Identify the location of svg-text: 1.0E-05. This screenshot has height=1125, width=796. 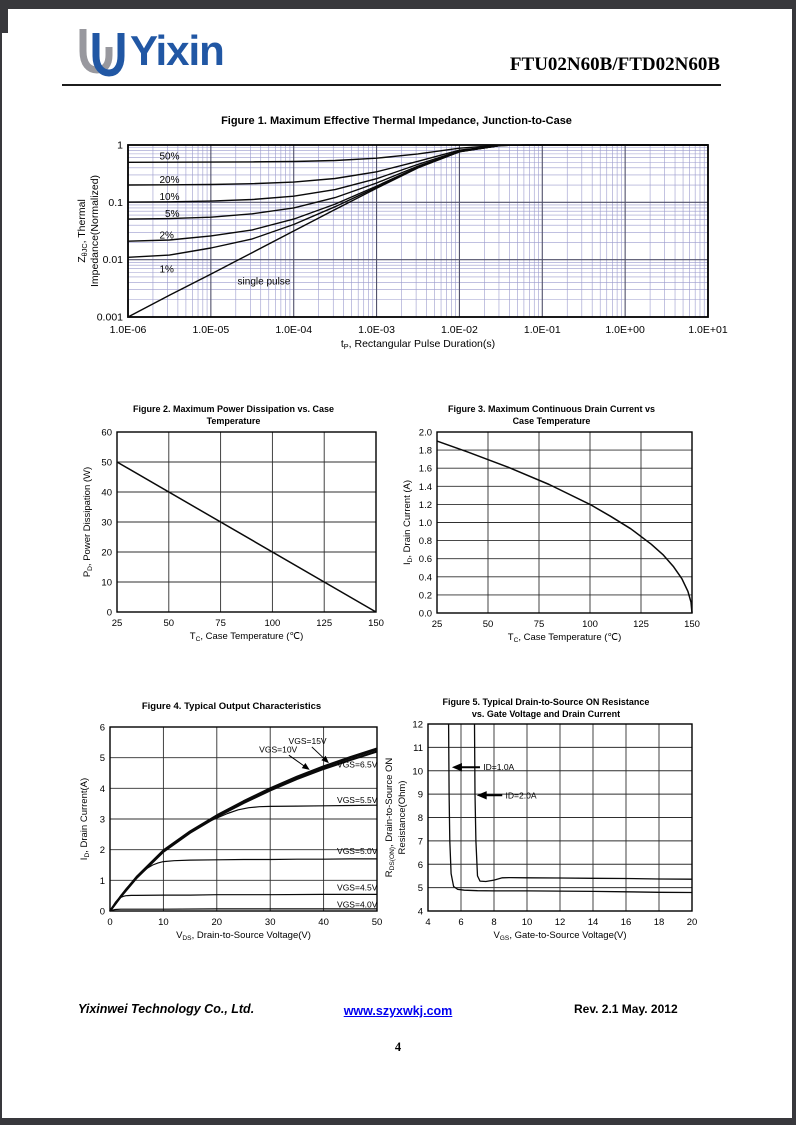
(210, 330).